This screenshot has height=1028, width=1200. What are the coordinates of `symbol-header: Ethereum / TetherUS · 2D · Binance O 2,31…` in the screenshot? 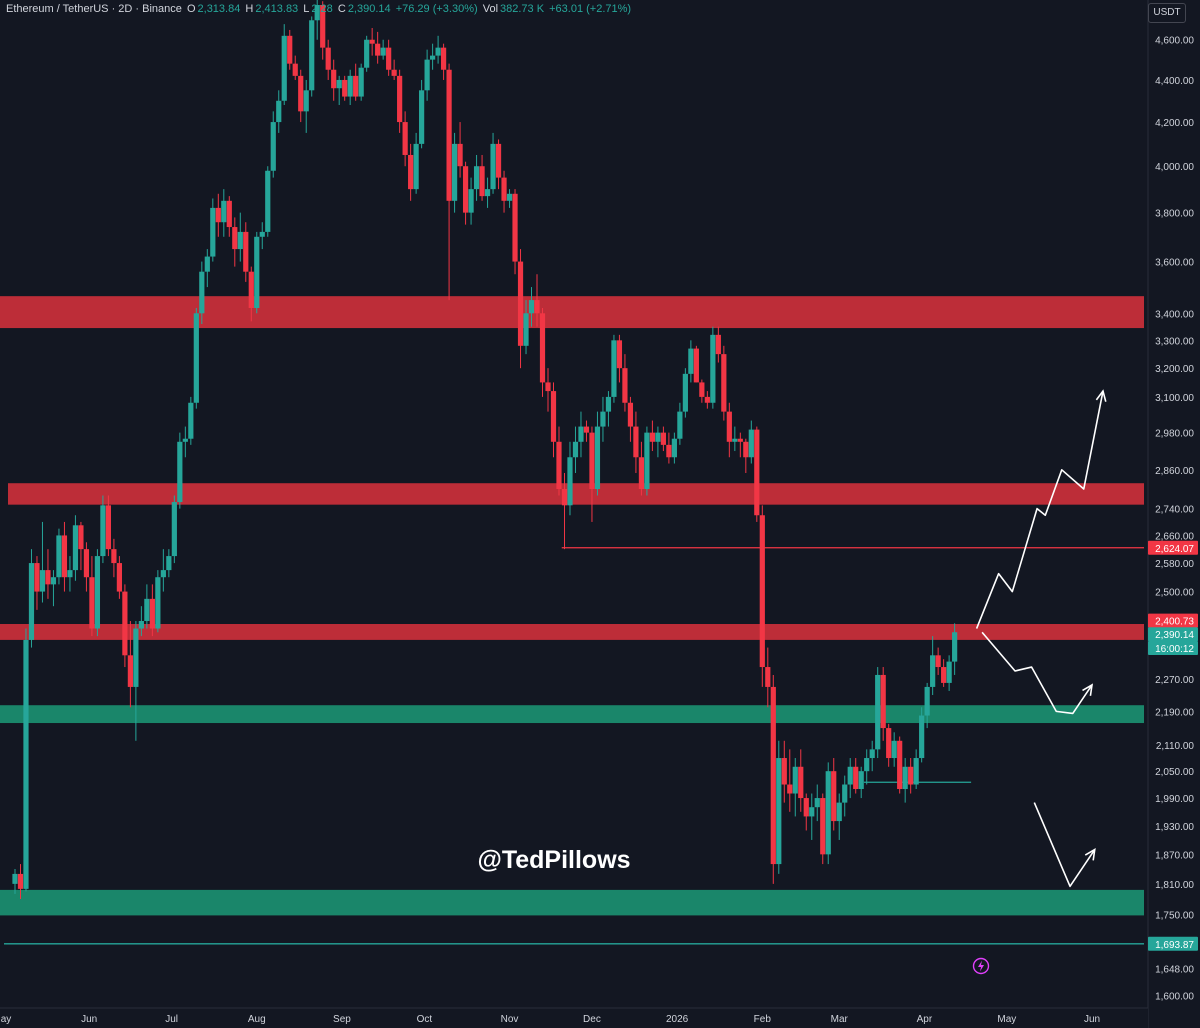 It's located at (319, 9).